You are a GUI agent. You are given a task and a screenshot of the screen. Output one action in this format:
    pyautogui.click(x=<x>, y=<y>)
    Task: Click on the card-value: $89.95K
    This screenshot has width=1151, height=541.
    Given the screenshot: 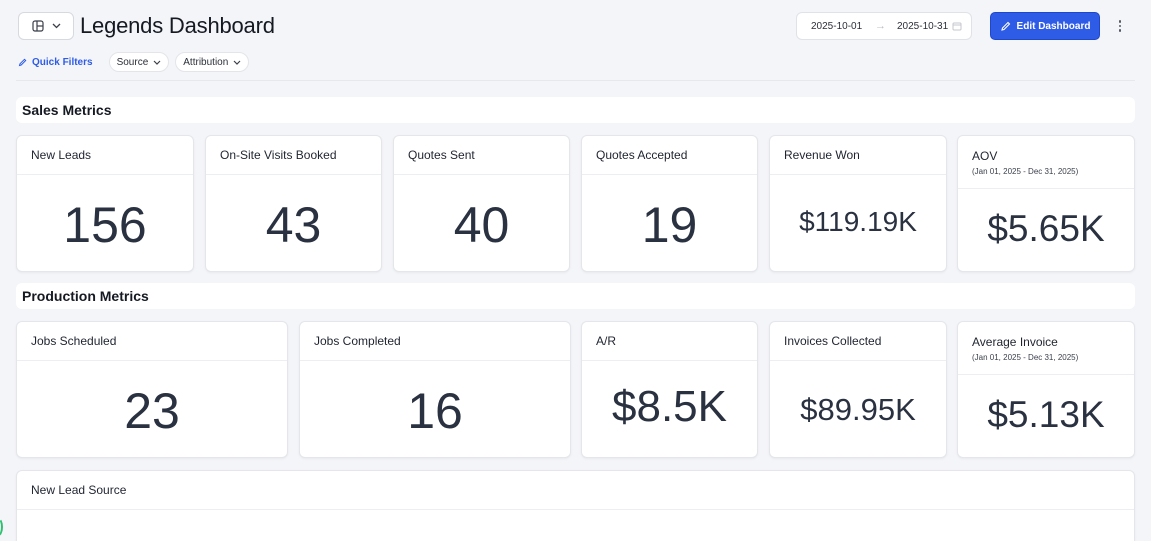 What is the action you would take?
    pyautogui.click(x=858, y=409)
    